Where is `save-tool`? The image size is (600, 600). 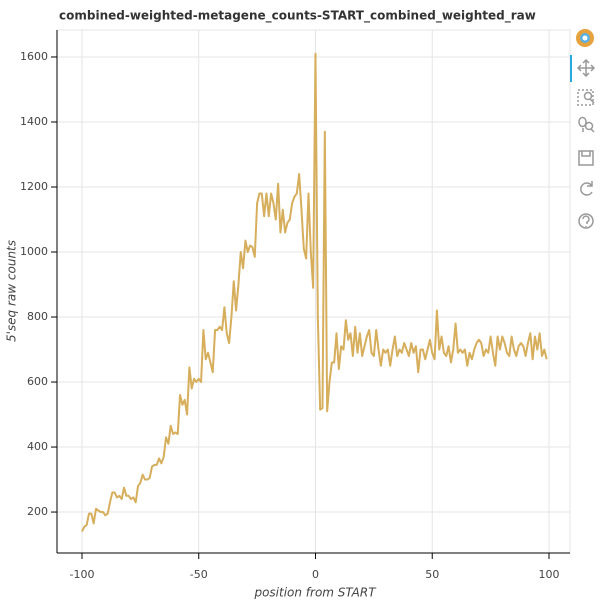
save-tool is located at coordinates (586, 158).